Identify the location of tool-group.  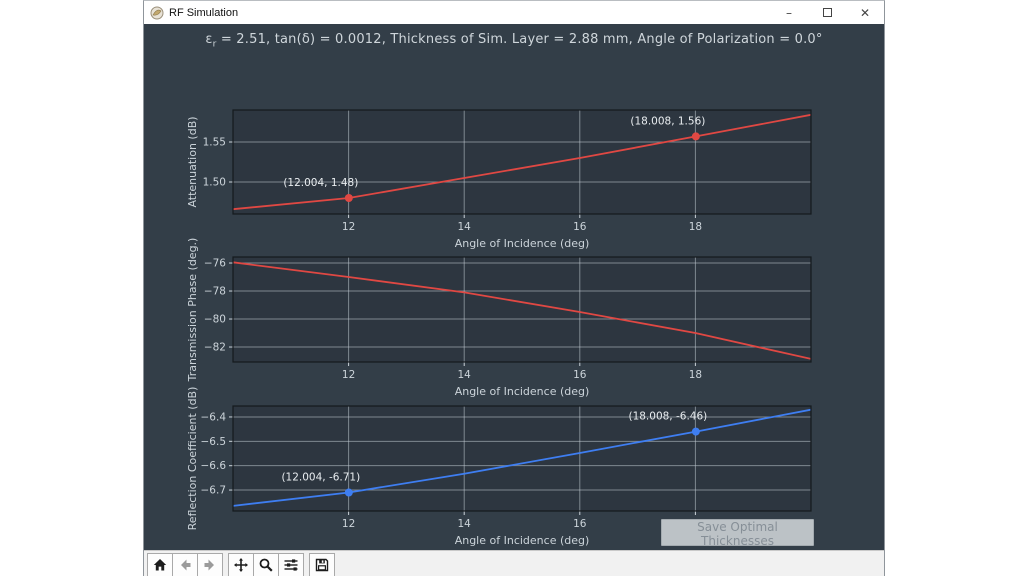
(266, 564).